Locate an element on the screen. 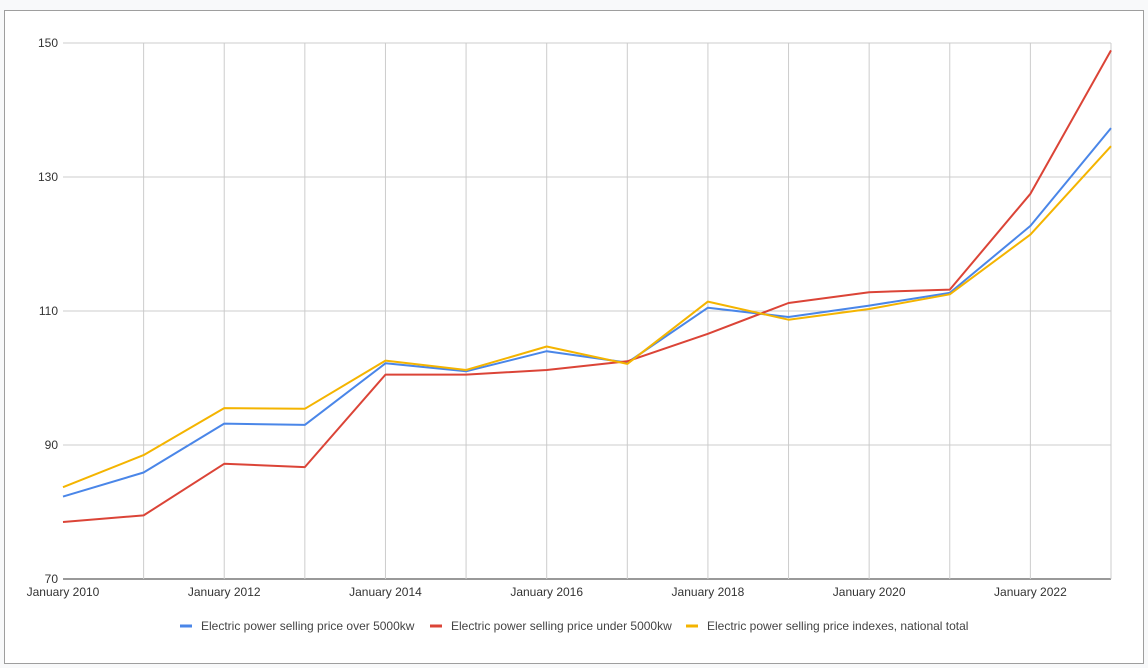  legend-label: Electric power selling price over 5000kw is located at coordinates (308, 626).